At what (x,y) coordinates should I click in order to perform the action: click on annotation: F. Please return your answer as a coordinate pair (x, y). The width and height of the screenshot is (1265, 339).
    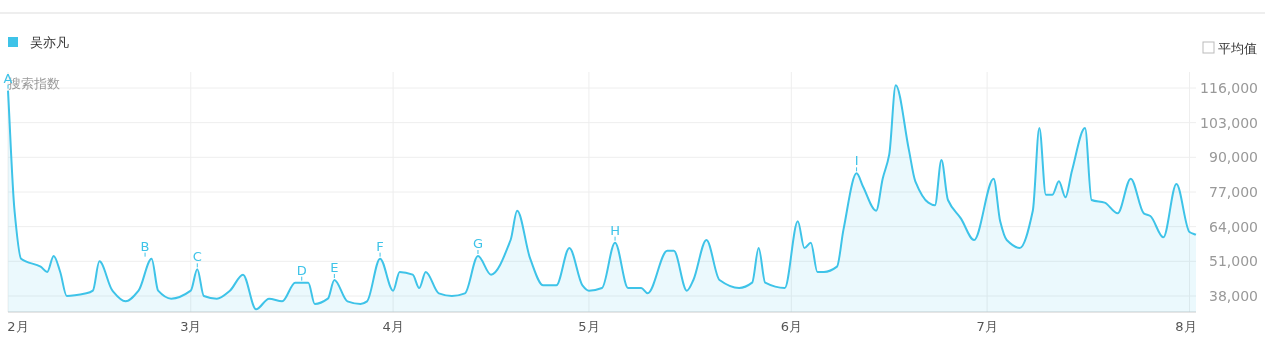
    Looking at the image, I should click on (380, 246).